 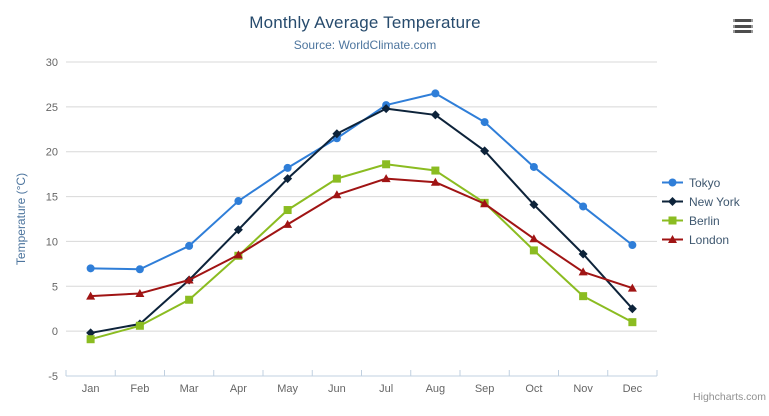 What do you see at coordinates (729, 397) in the screenshot?
I see `highcharts-credit-link: Highcharts.com` at bounding box center [729, 397].